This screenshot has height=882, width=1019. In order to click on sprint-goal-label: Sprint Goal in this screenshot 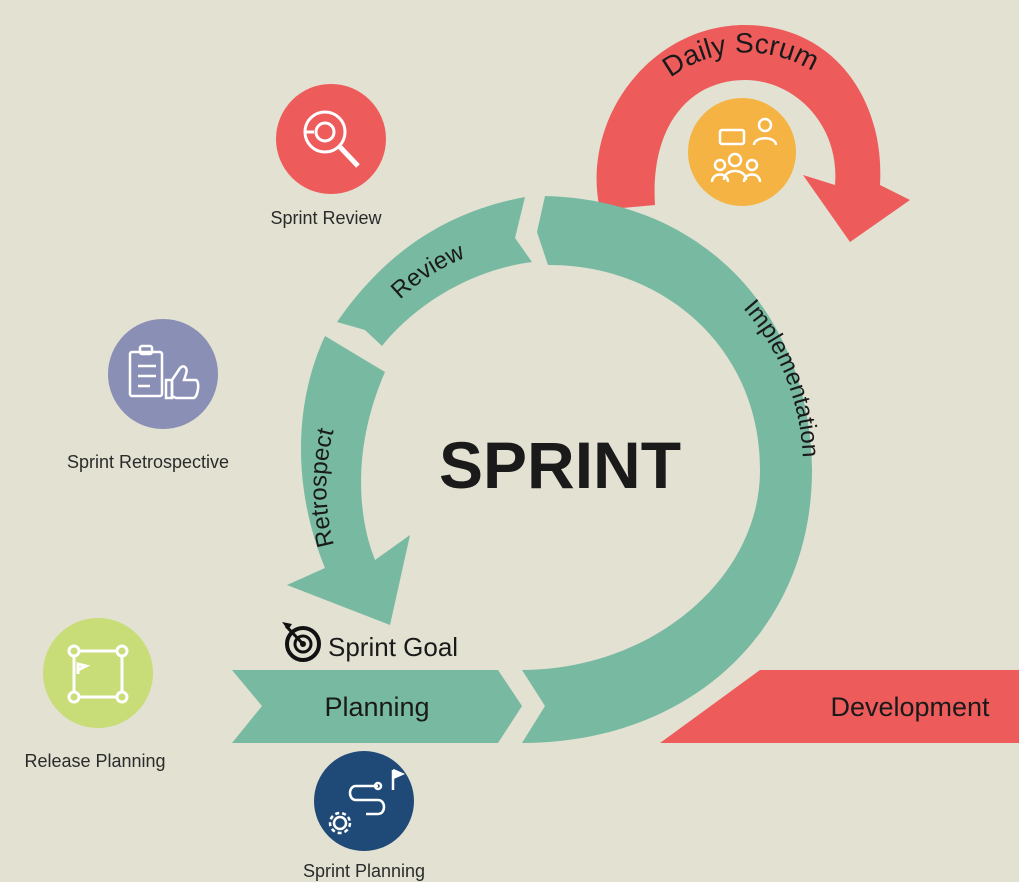, I will do `click(393, 647)`.